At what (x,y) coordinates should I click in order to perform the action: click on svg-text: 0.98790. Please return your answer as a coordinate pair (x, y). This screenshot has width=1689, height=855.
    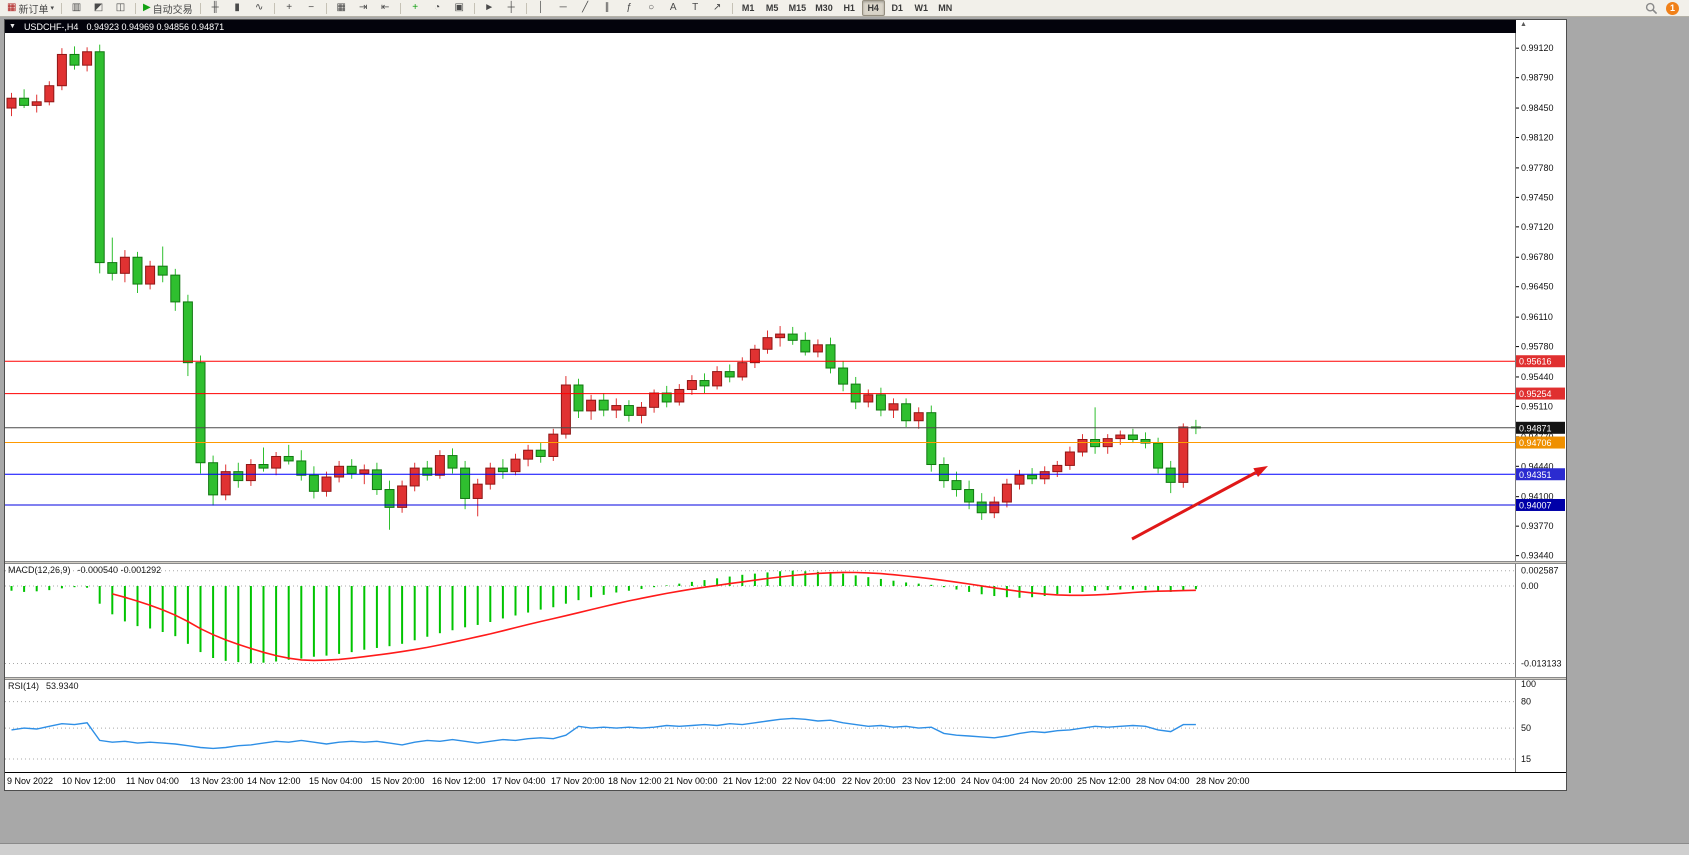
    Looking at the image, I should click on (1537, 78).